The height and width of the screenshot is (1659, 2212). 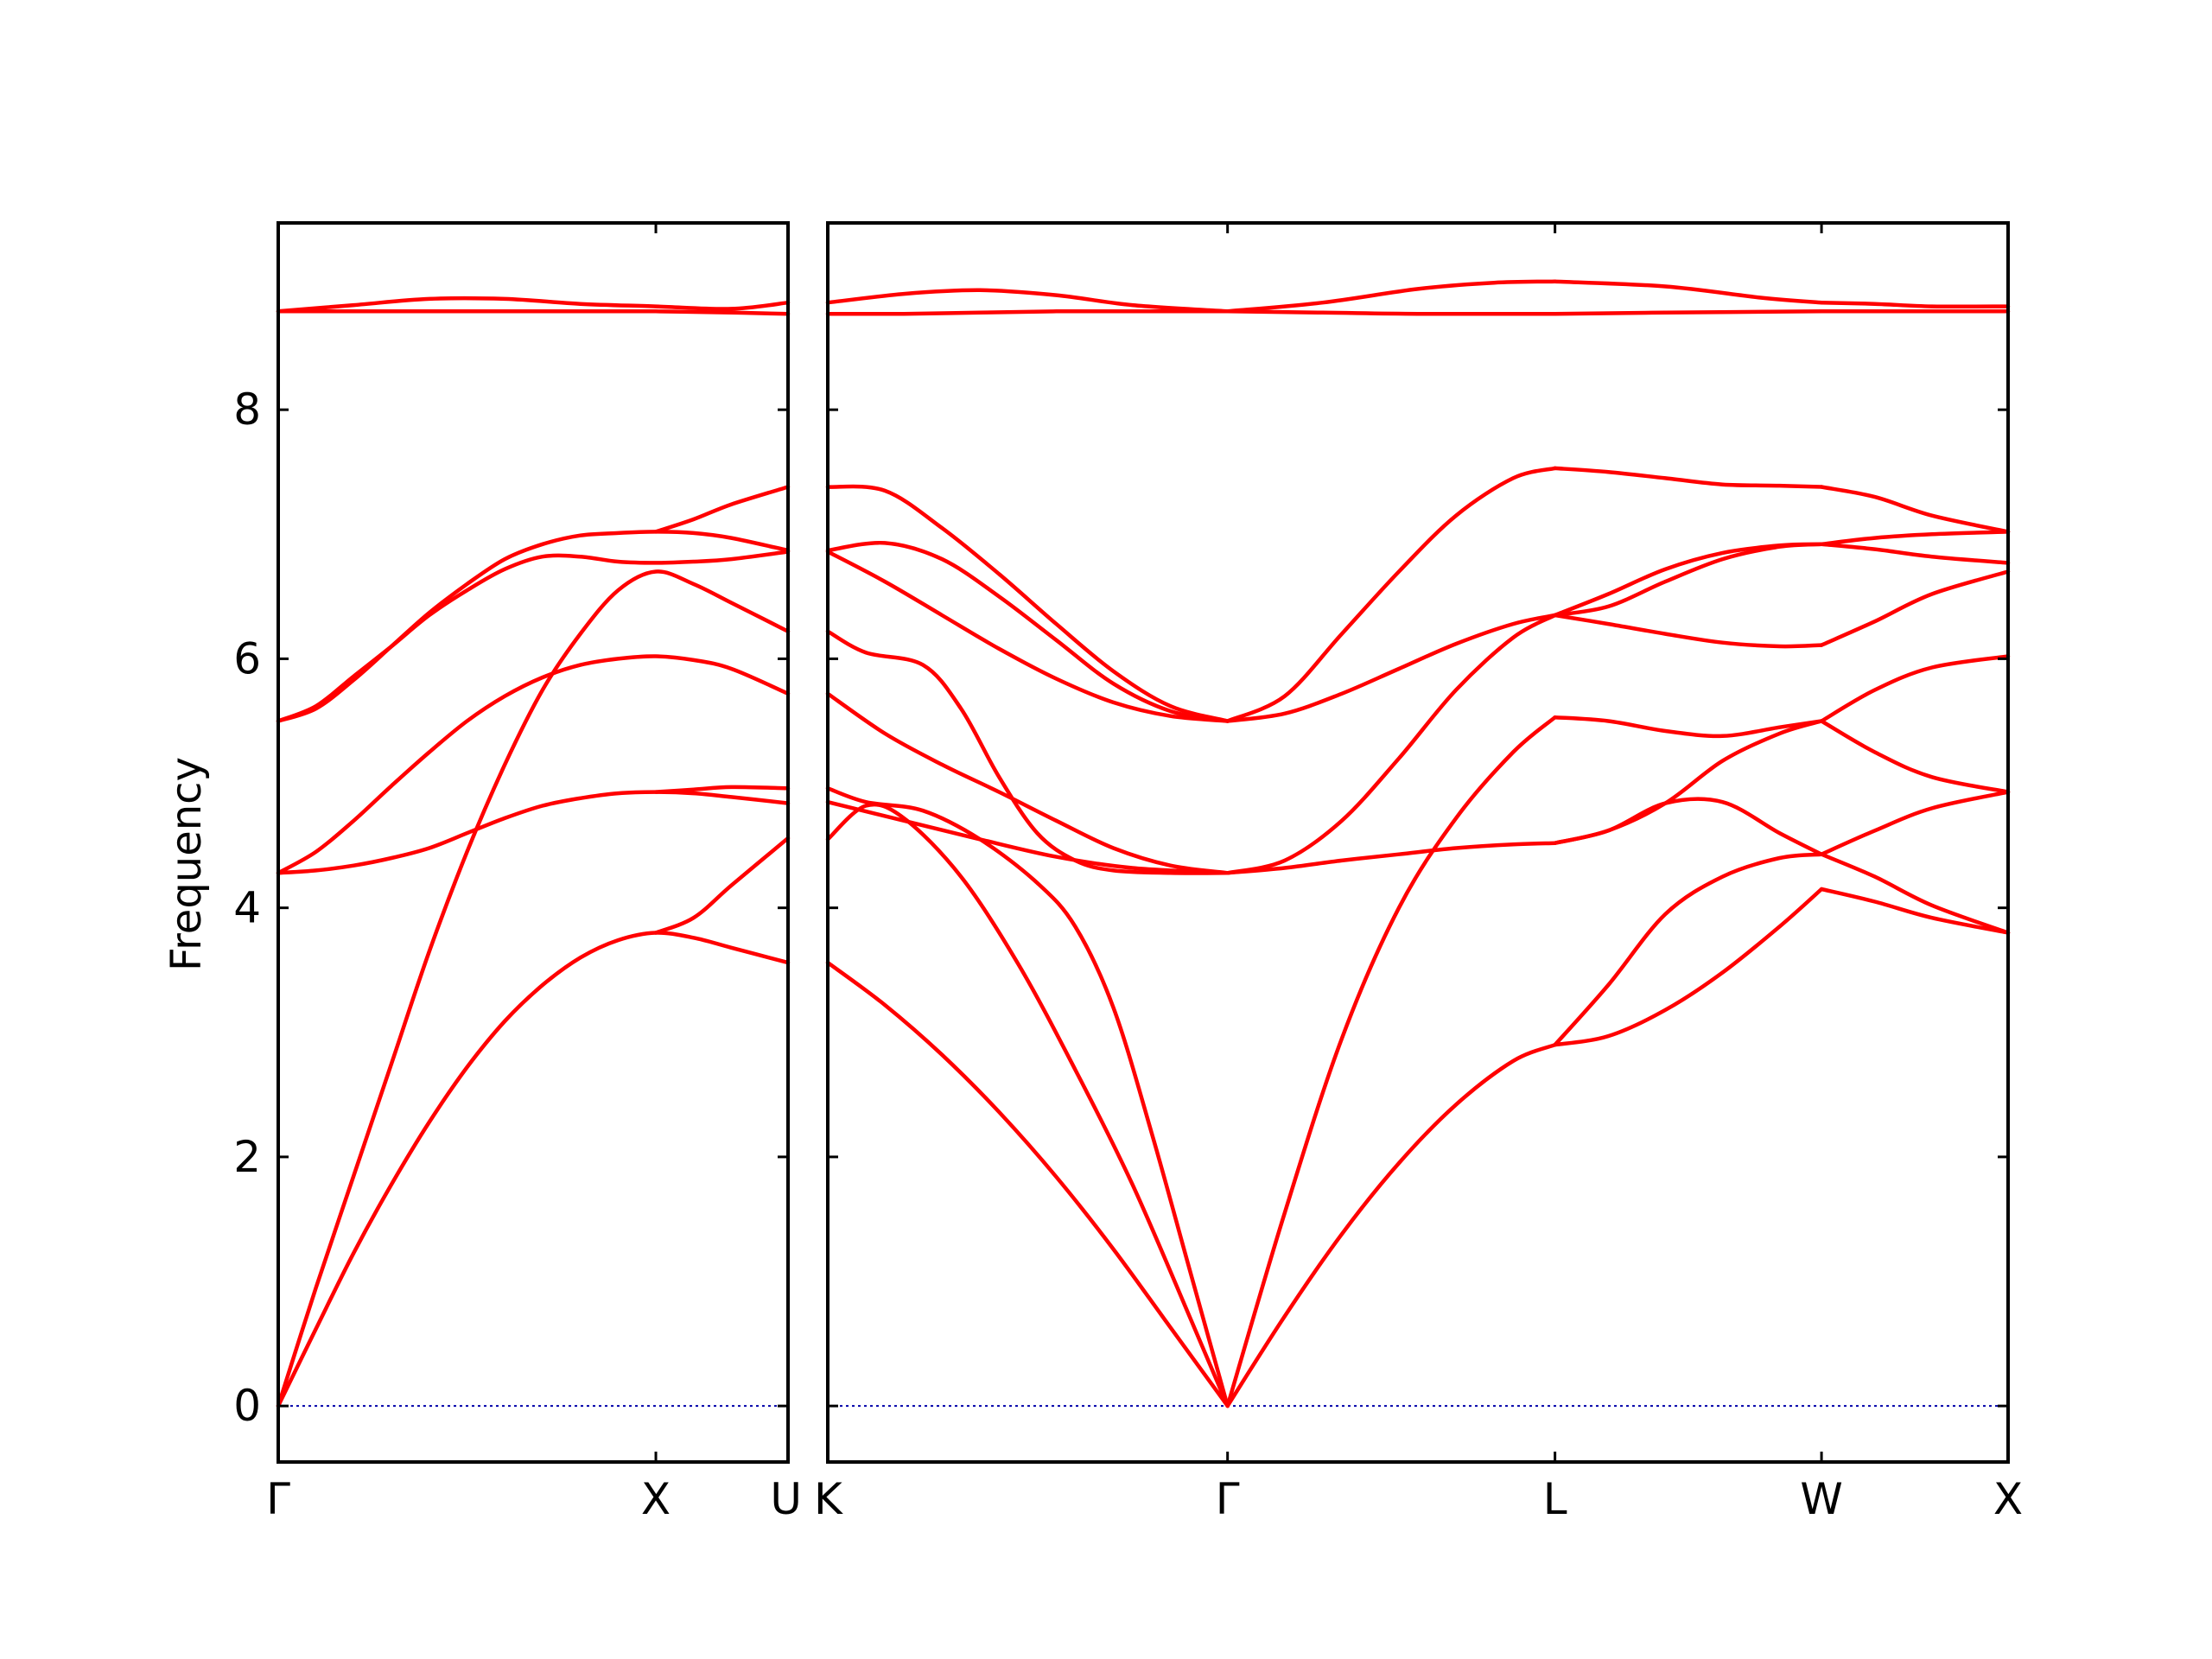 What do you see at coordinates (186, 864) in the screenshot?
I see `y-axis-label: Frequency` at bounding box center [186, 864].